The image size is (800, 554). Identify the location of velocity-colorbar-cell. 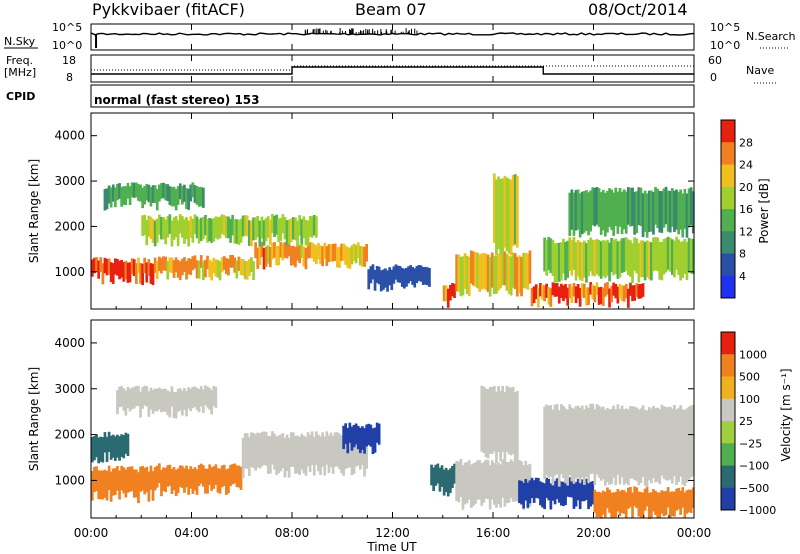
(728, 365).